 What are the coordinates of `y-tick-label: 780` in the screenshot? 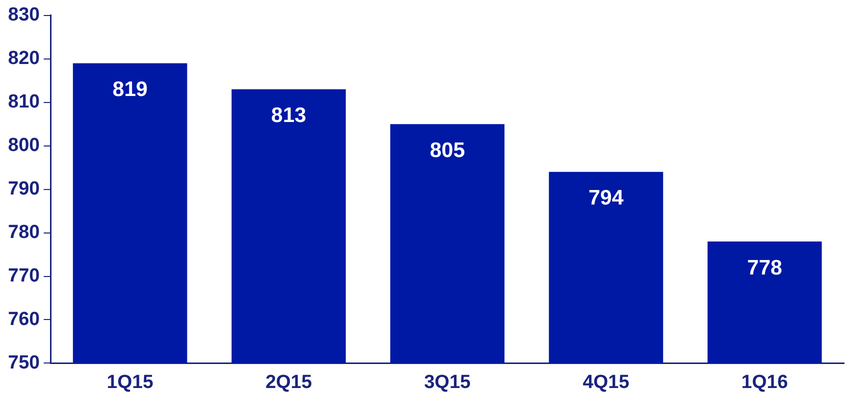 It's located at (24, 233).